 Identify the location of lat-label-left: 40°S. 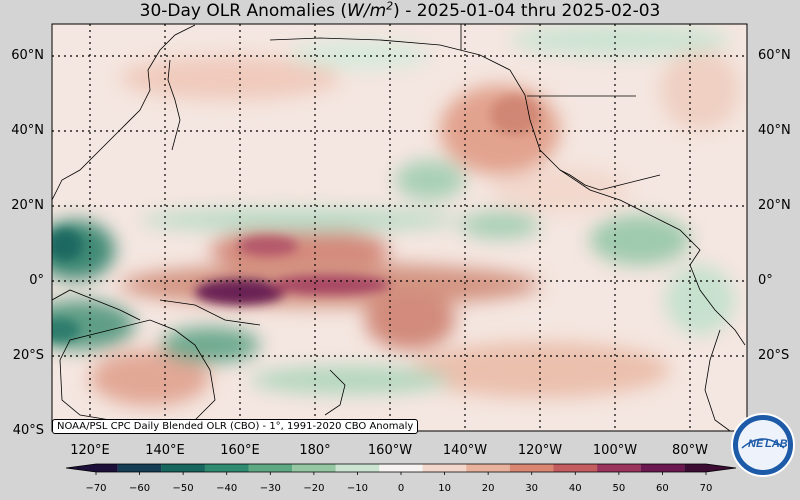
(28, 430).